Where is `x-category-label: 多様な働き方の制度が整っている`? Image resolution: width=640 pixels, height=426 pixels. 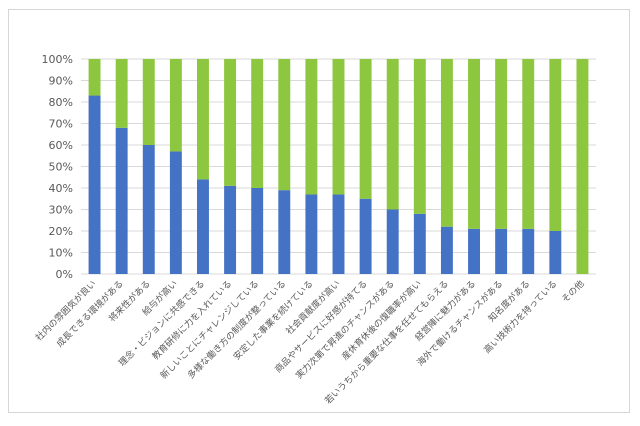 x-category-label: 多様な働き方の制度が整っている is located at coordinates (237, 330).